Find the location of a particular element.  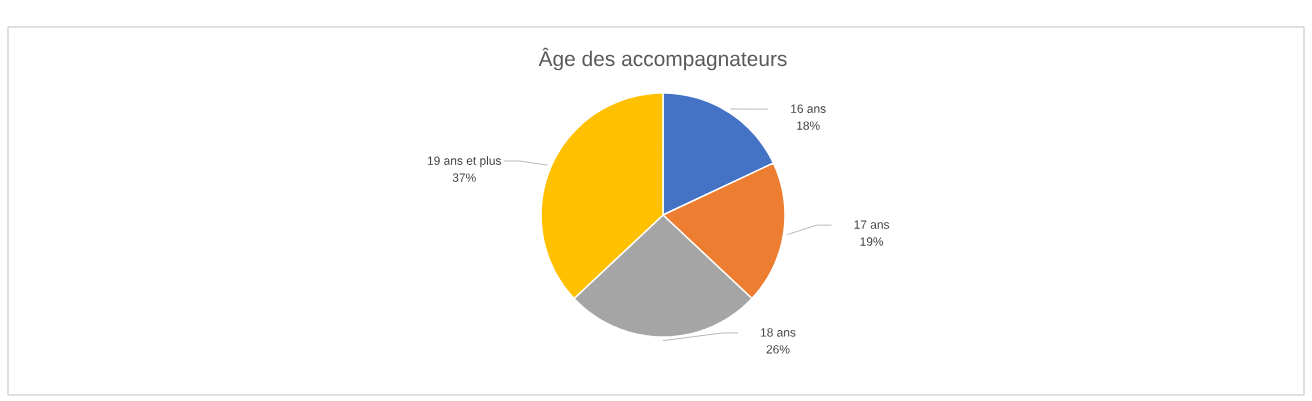

chart-title: Âge des accompagnateurs is located at coordinates (662, 59).